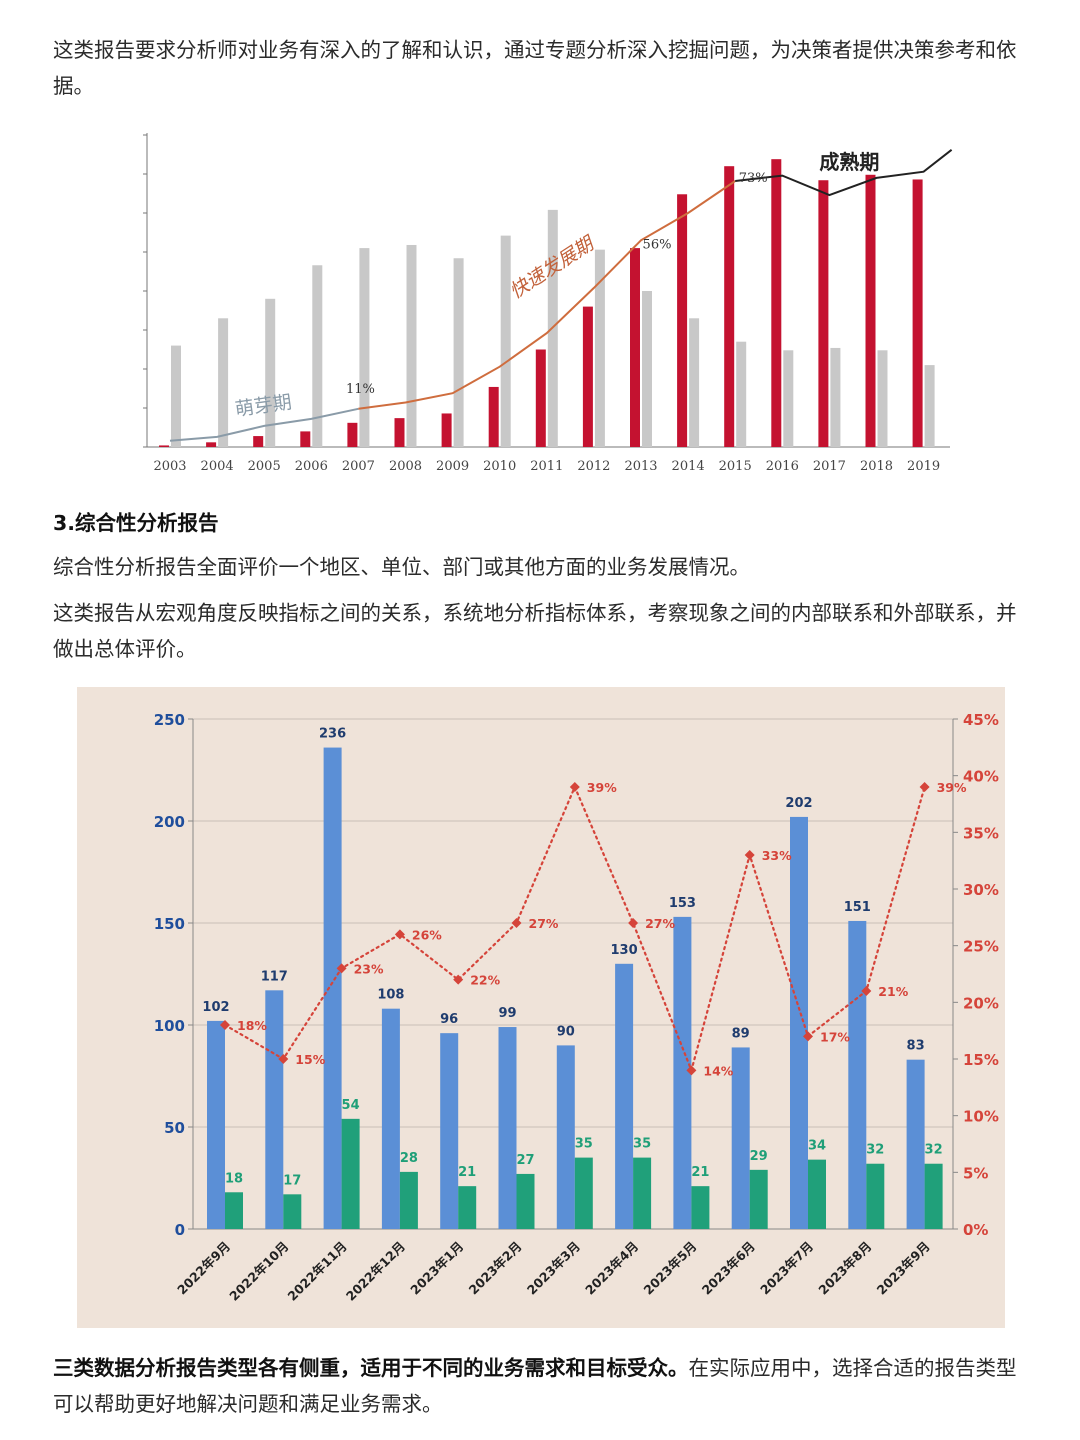 This screenshot has width=1080, height=1440. Describe the element at coordinates (369, 968) in the screenshot. I see `rate-label: 23%` at that location.